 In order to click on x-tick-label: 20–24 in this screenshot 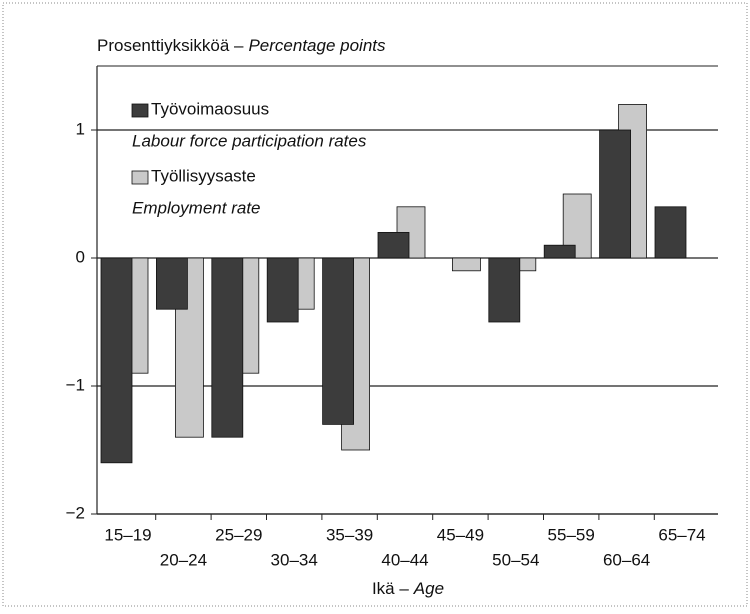, I will do `click(183, 559)`.